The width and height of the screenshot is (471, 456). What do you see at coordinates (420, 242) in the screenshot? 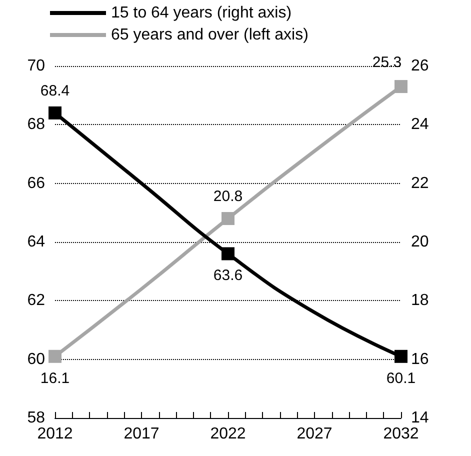
I see `y2-tick-label: 20` at bounding box center [420, 242].